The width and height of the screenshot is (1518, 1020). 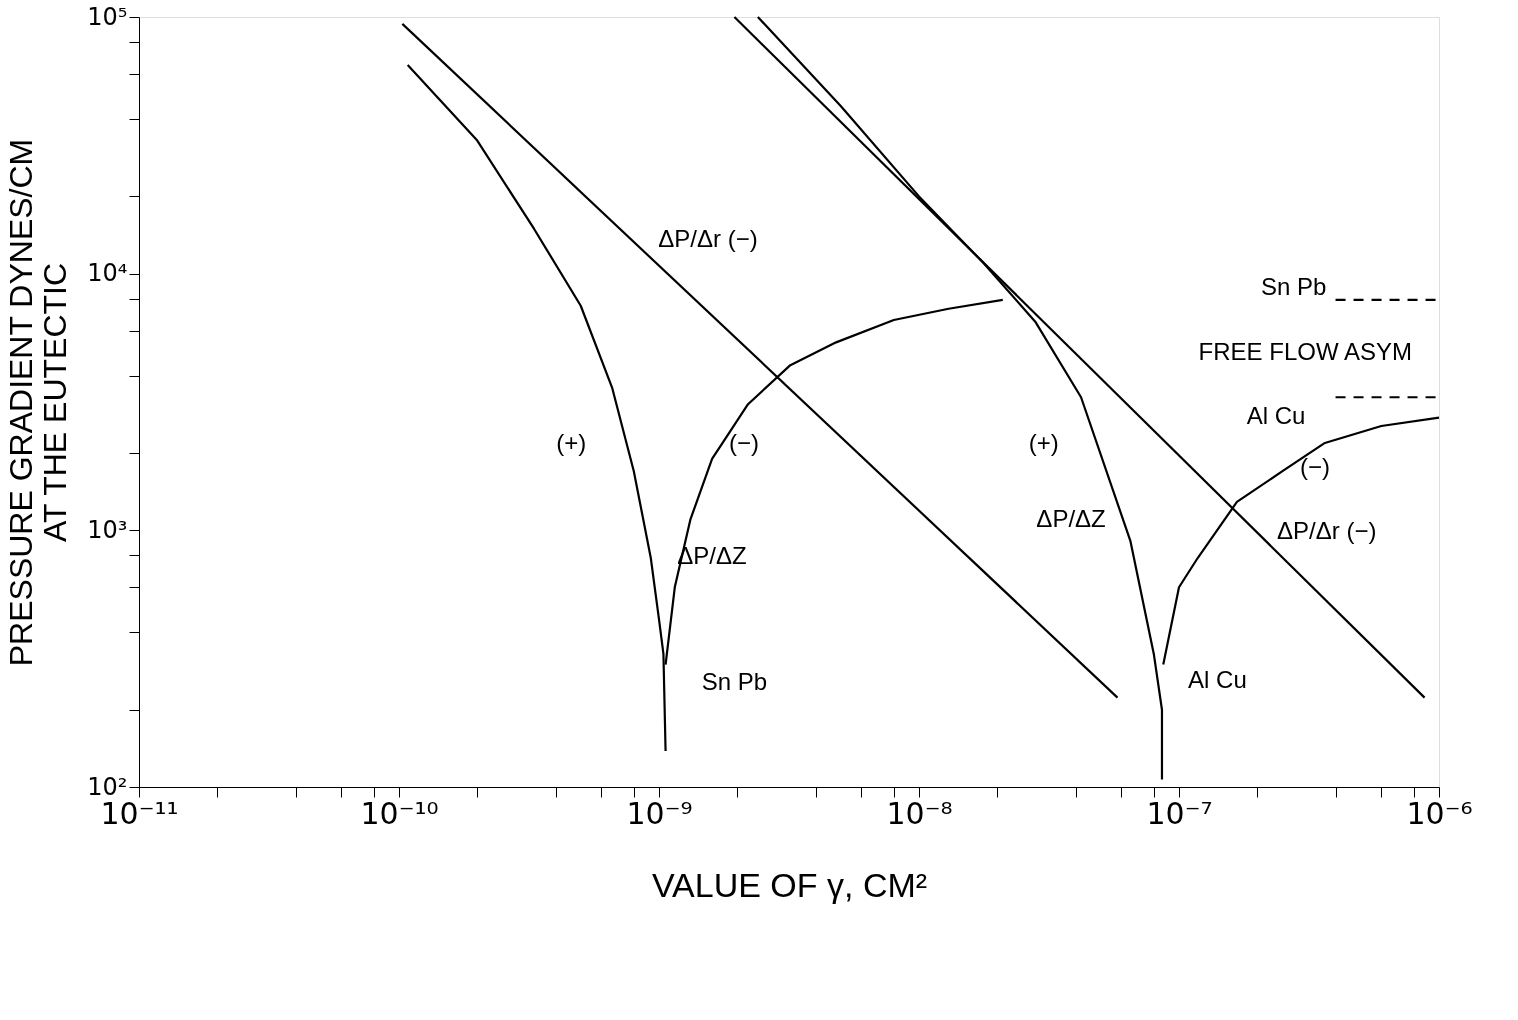 What do you see at coordinates (1071, 519) in the screenshot?
I see `annotation: ΔP/ΔZ` at bounding box center [1071, 519].